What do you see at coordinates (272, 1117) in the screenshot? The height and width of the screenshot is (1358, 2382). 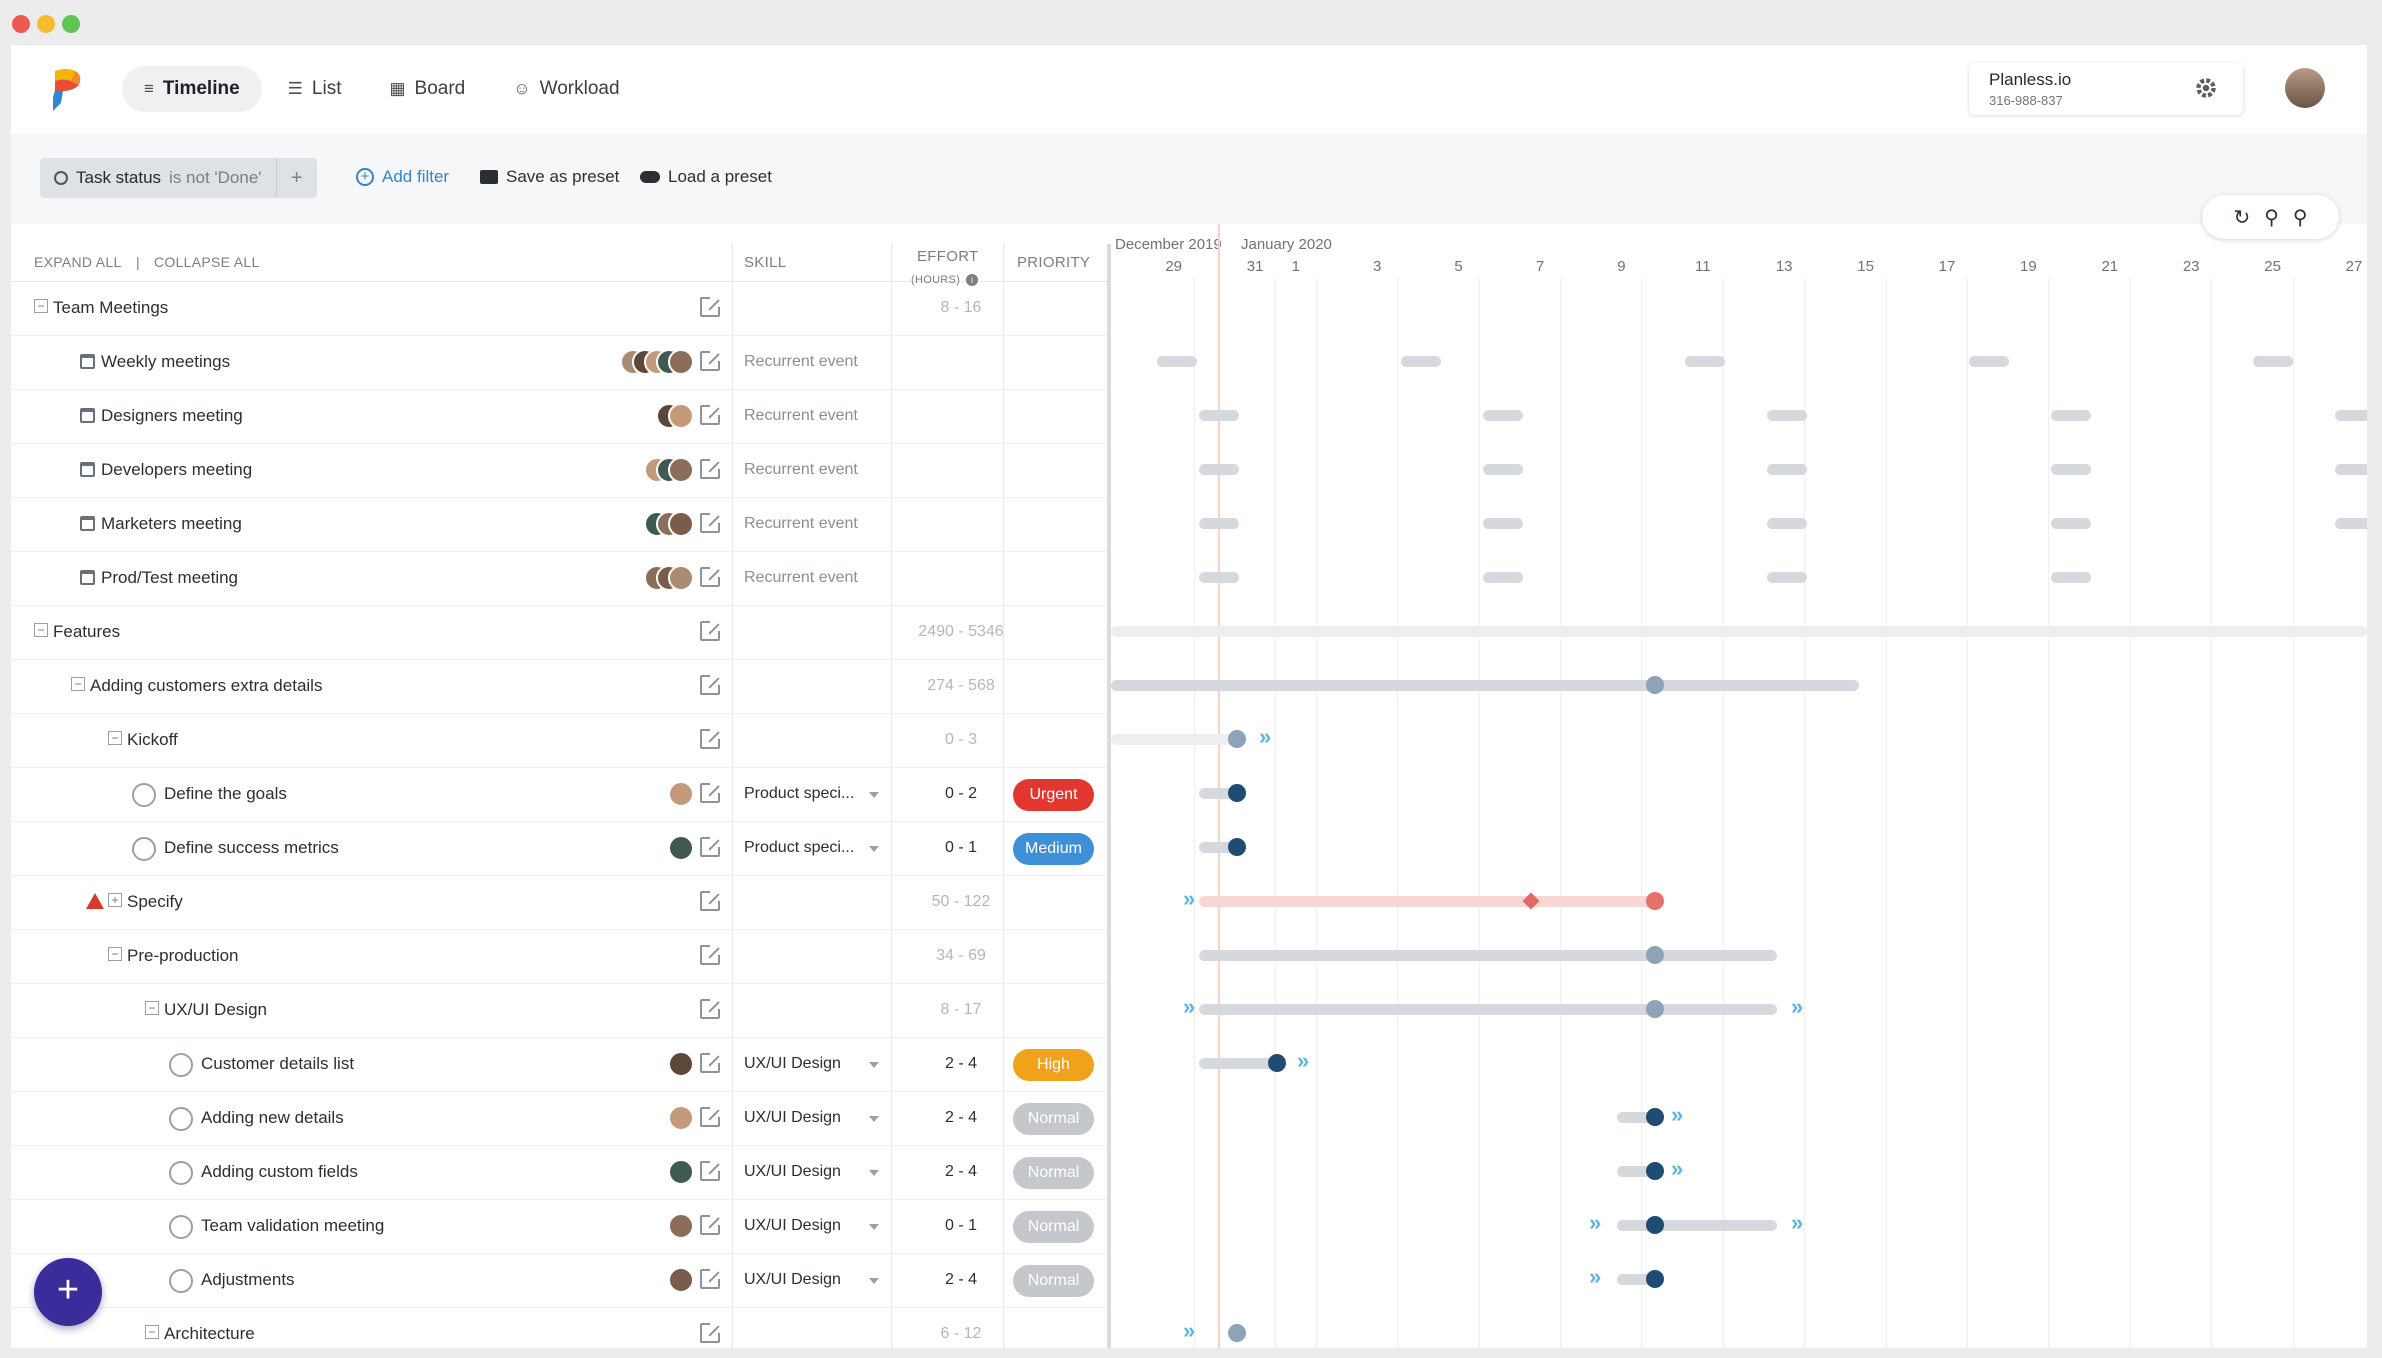 I see `task-name: Adding new details` at bounding box center [272, 1117].